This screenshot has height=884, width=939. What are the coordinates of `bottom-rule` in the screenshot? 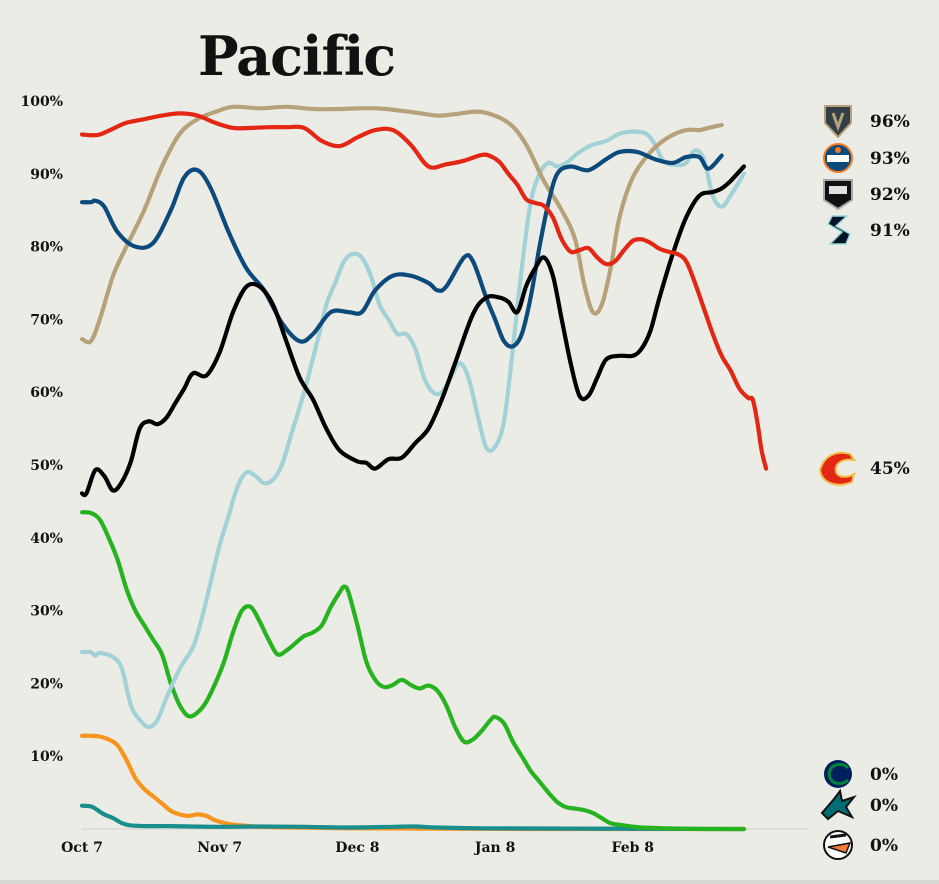 It's located at (469, 882).